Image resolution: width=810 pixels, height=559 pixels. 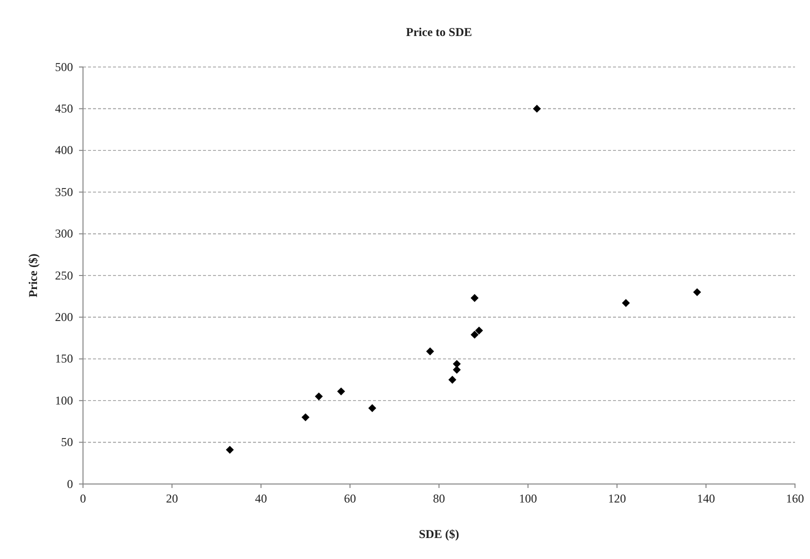 I want to click on x-tick-label: 80, so click(x=439, y=499).